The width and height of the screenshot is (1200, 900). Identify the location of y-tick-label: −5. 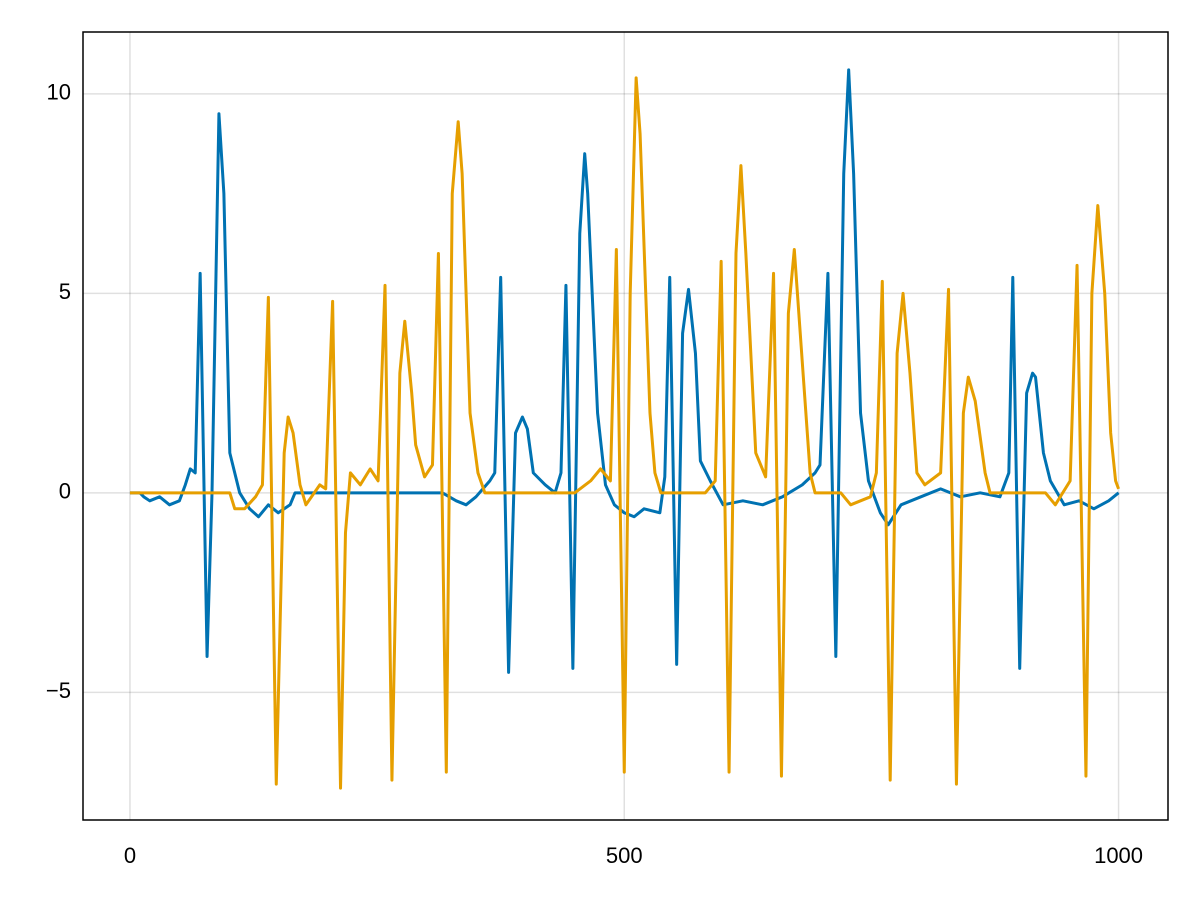
(58, 690).